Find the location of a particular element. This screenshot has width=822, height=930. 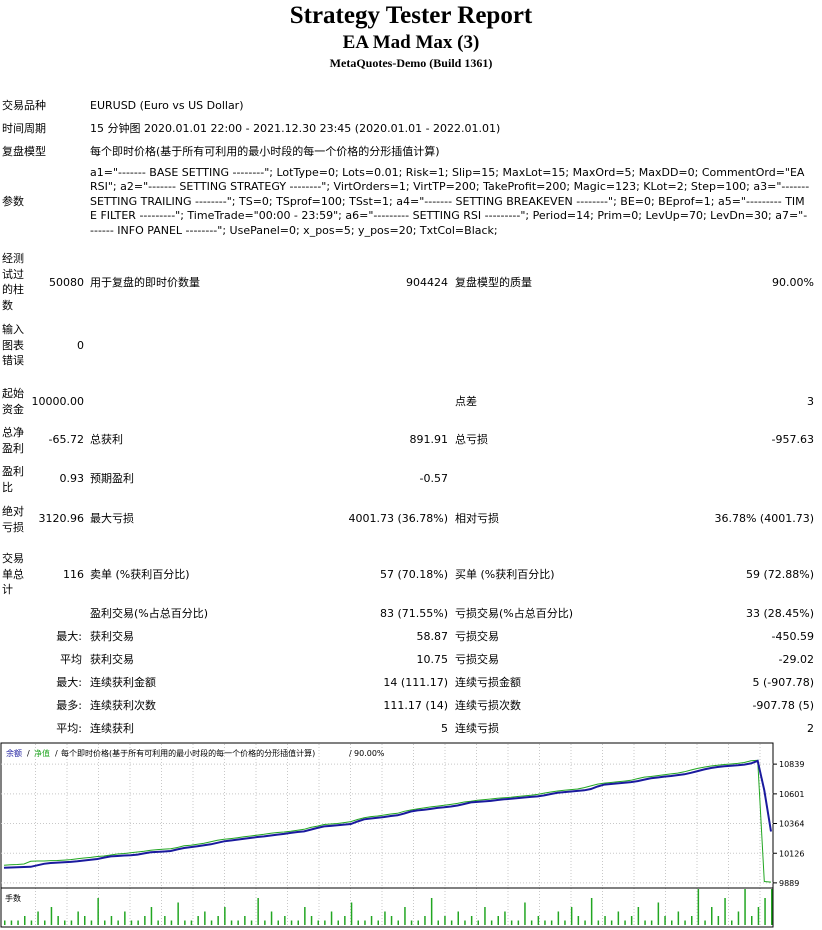

max-consec-losses-value: 5 (-907.78) is located at coordinates (783, 682).